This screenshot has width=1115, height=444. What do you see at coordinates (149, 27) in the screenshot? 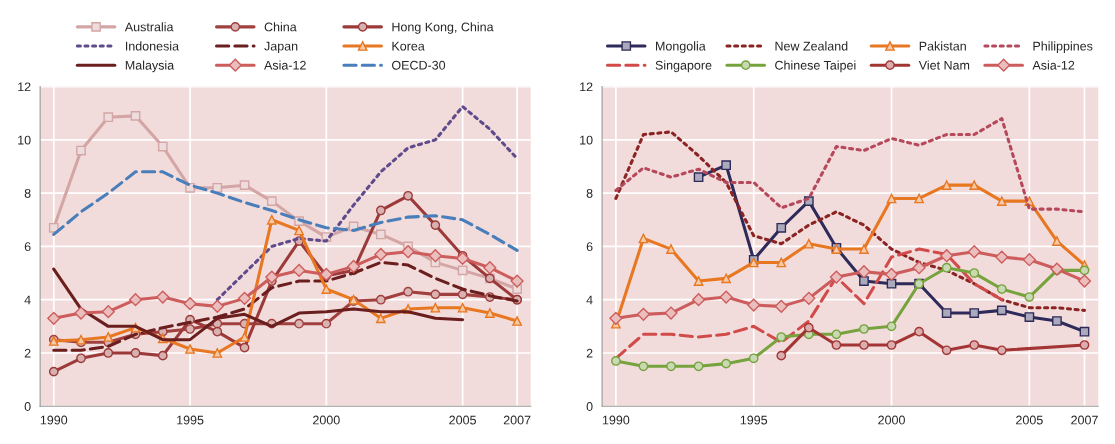
I see `legend-label: Australia` at bounding box center [149, 27].